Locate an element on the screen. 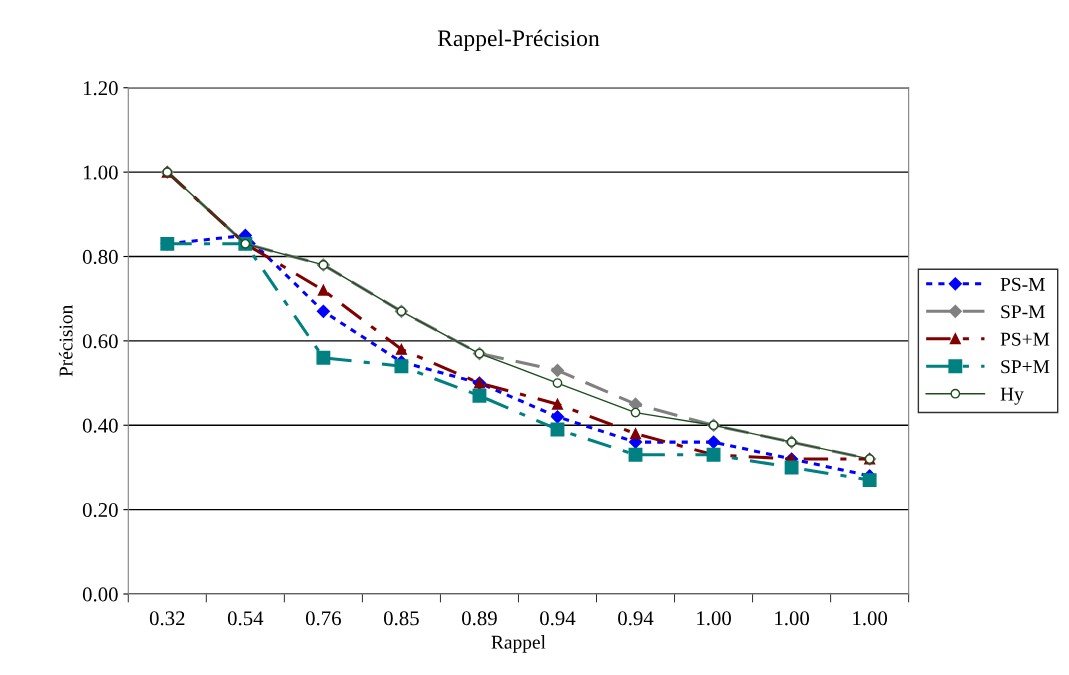 Image resolution: width=1069 pixels, height=675 pixels. x-tick-label: 0.76 is located at coordinates (323, 618).